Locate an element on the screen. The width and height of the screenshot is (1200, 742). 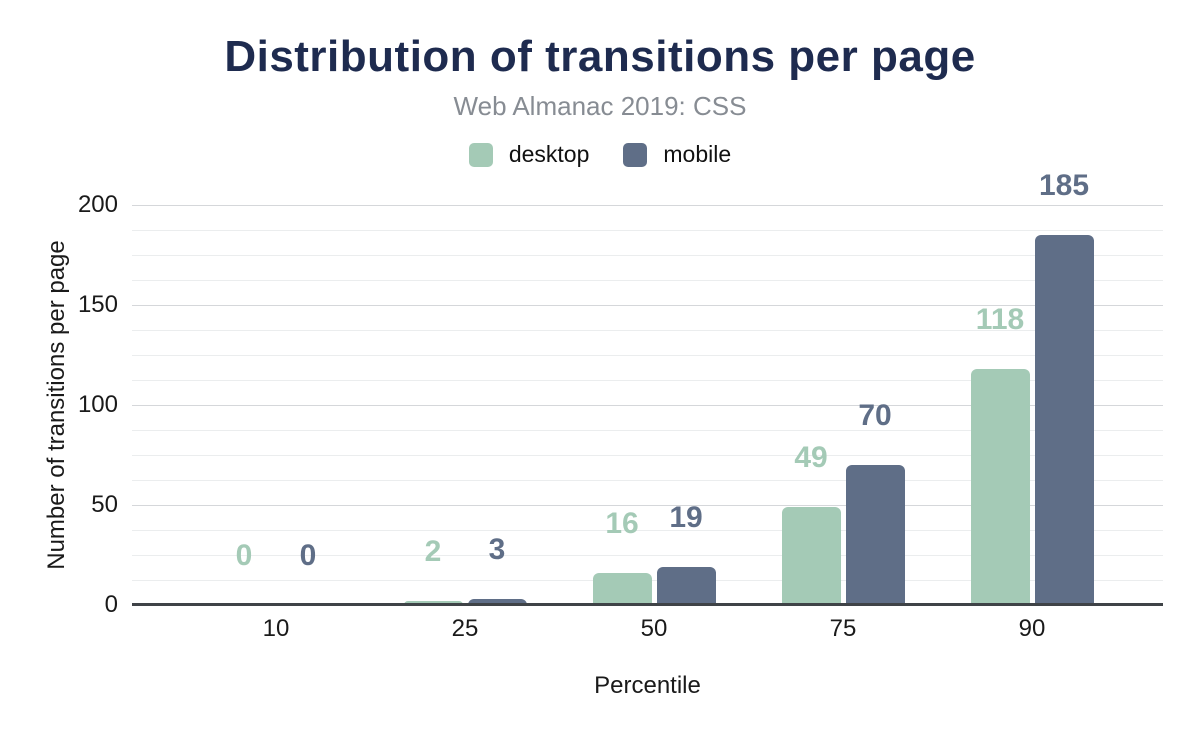
x-axis-title: Percentile is located at coordinates (647, 685).